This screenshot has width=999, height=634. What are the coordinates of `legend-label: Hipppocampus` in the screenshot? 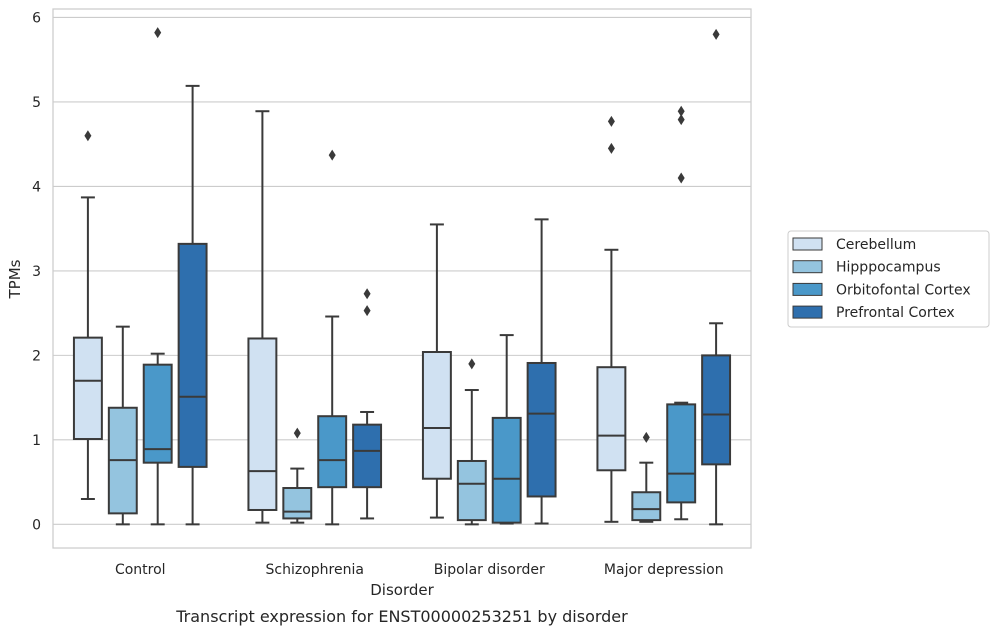 It's located at (888, 268).